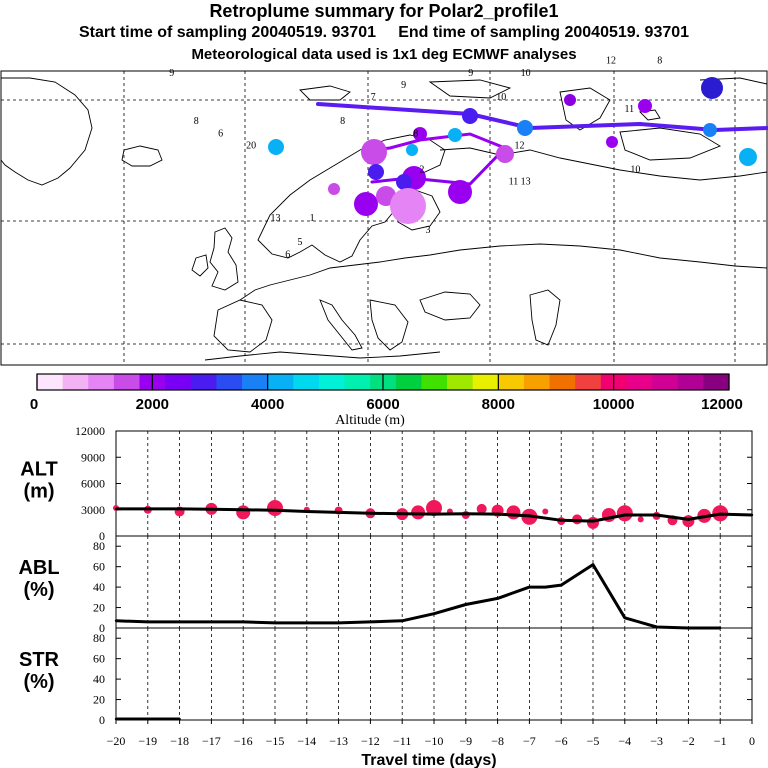 The width and height of the screenshot is (768, 768). Describe the element at coordinates (93, 484) in the screenshot. I see `y-tick-label: 6000` at that location.